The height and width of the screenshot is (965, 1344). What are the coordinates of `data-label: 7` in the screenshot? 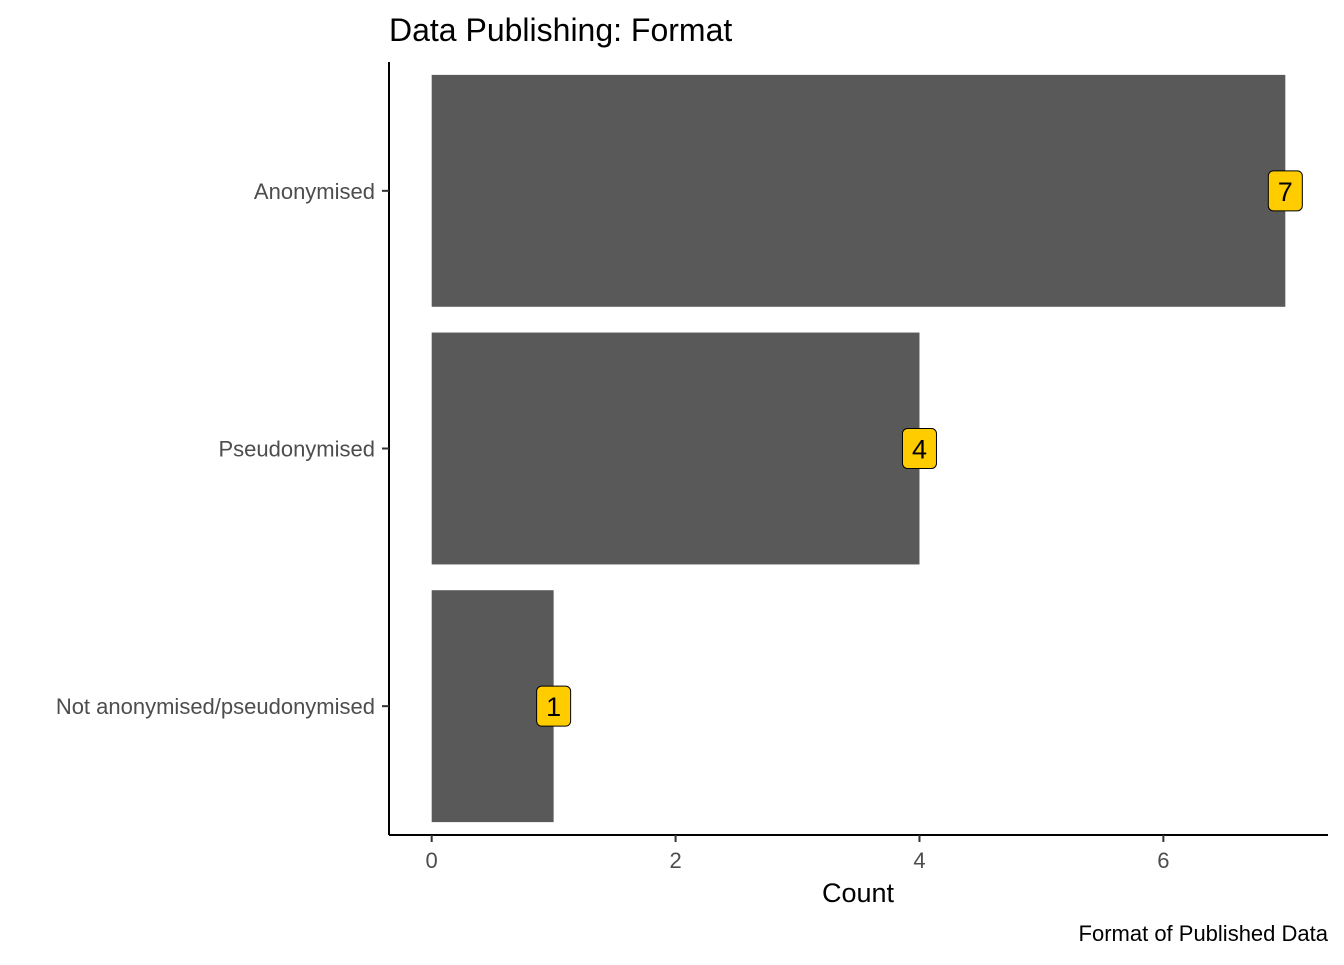 It's located at (1285, 191).